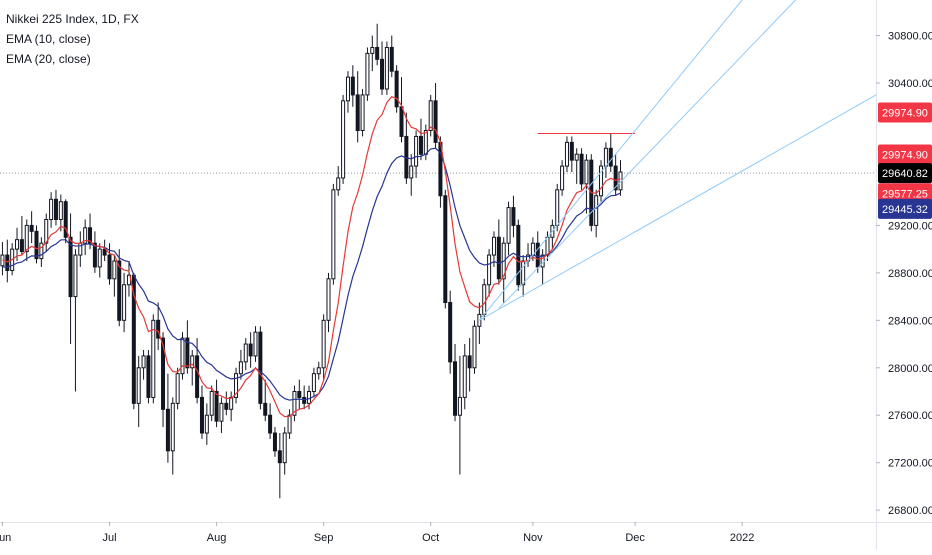 The width and height of the screenshot is (932, 555). What do you see at coordinates (910, 226) in the screenshot?
I see `y-tick-label: 29200.00` at bounding box center [910, 226].